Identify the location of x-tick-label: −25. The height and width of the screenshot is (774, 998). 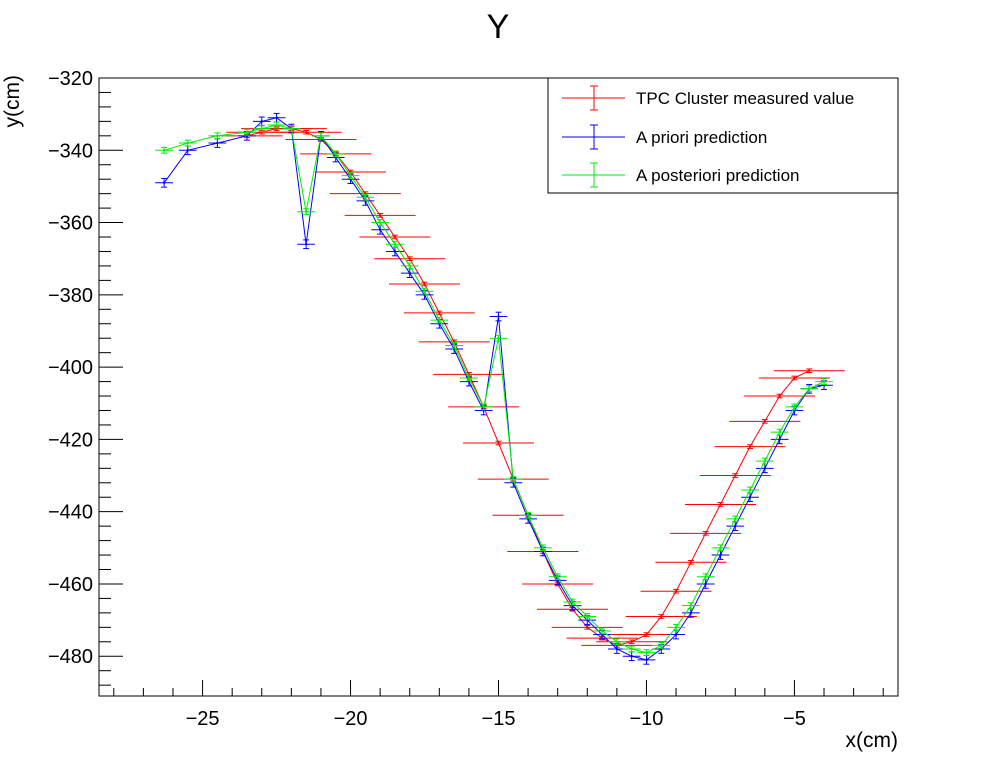
(203, 719).